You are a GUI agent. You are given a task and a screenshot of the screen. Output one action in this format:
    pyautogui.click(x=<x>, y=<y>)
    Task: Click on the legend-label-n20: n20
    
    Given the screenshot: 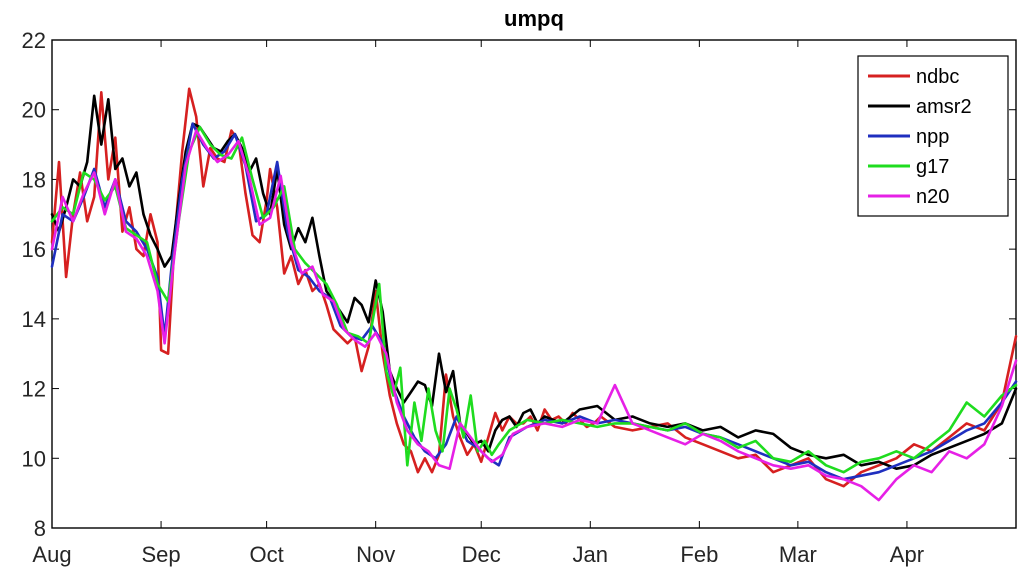 What is the action you would take?
    pyautogui.click(x=932, y=197)
    